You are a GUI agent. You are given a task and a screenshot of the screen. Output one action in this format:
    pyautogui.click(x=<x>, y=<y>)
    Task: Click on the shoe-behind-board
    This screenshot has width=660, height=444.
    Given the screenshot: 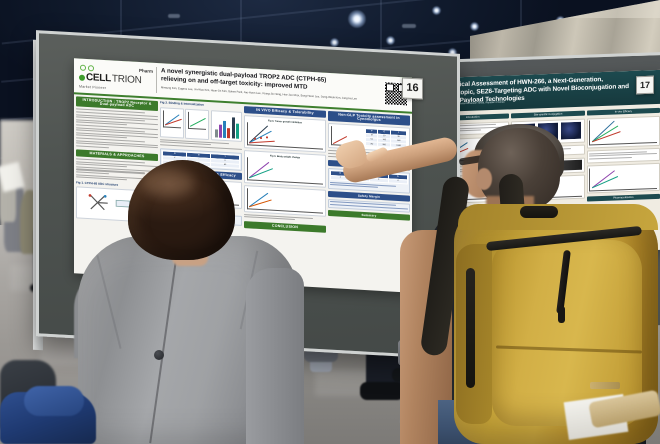 What is the action you would take?
    pyautogui.click(x=382, y=391)
    